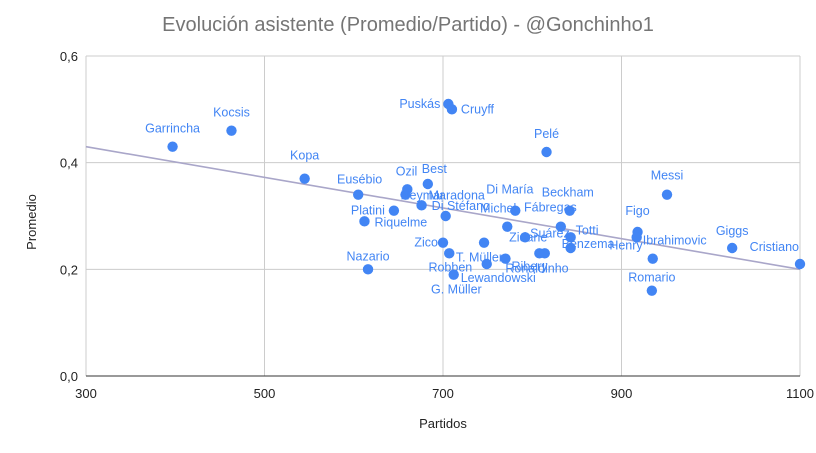 The height and width of the screenshot is (453, 816). Describe the element at coordinates (367, 256) in the screenshot. I see `point-label: Nazario` at that location.